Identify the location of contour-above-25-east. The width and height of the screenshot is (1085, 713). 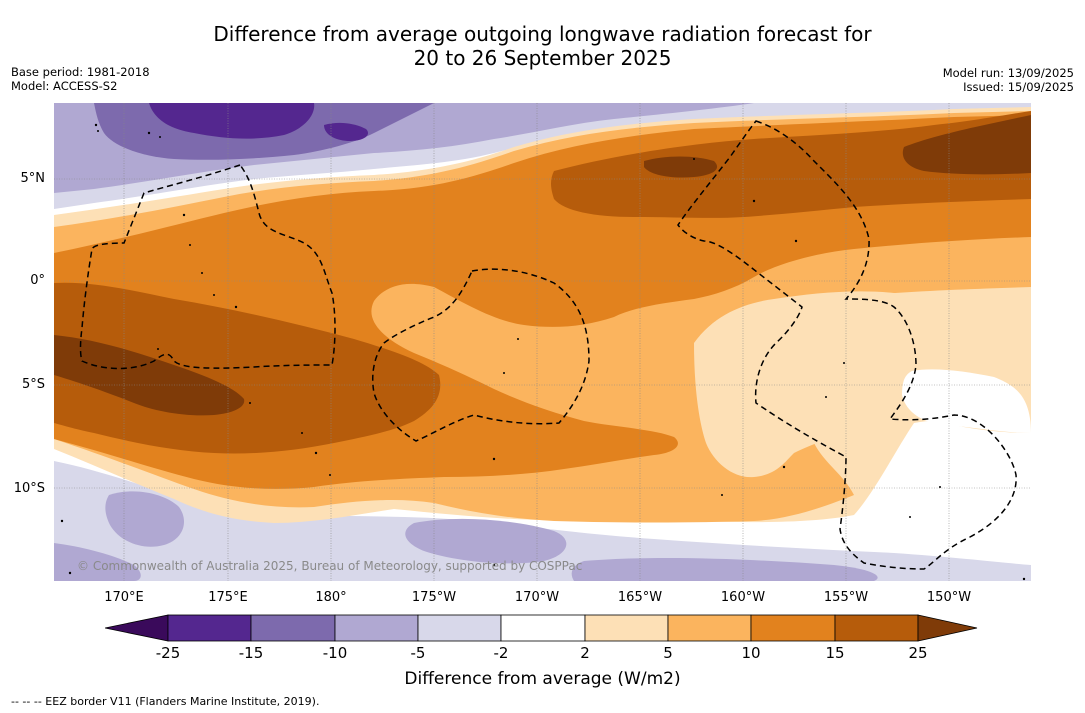
(966, 145).